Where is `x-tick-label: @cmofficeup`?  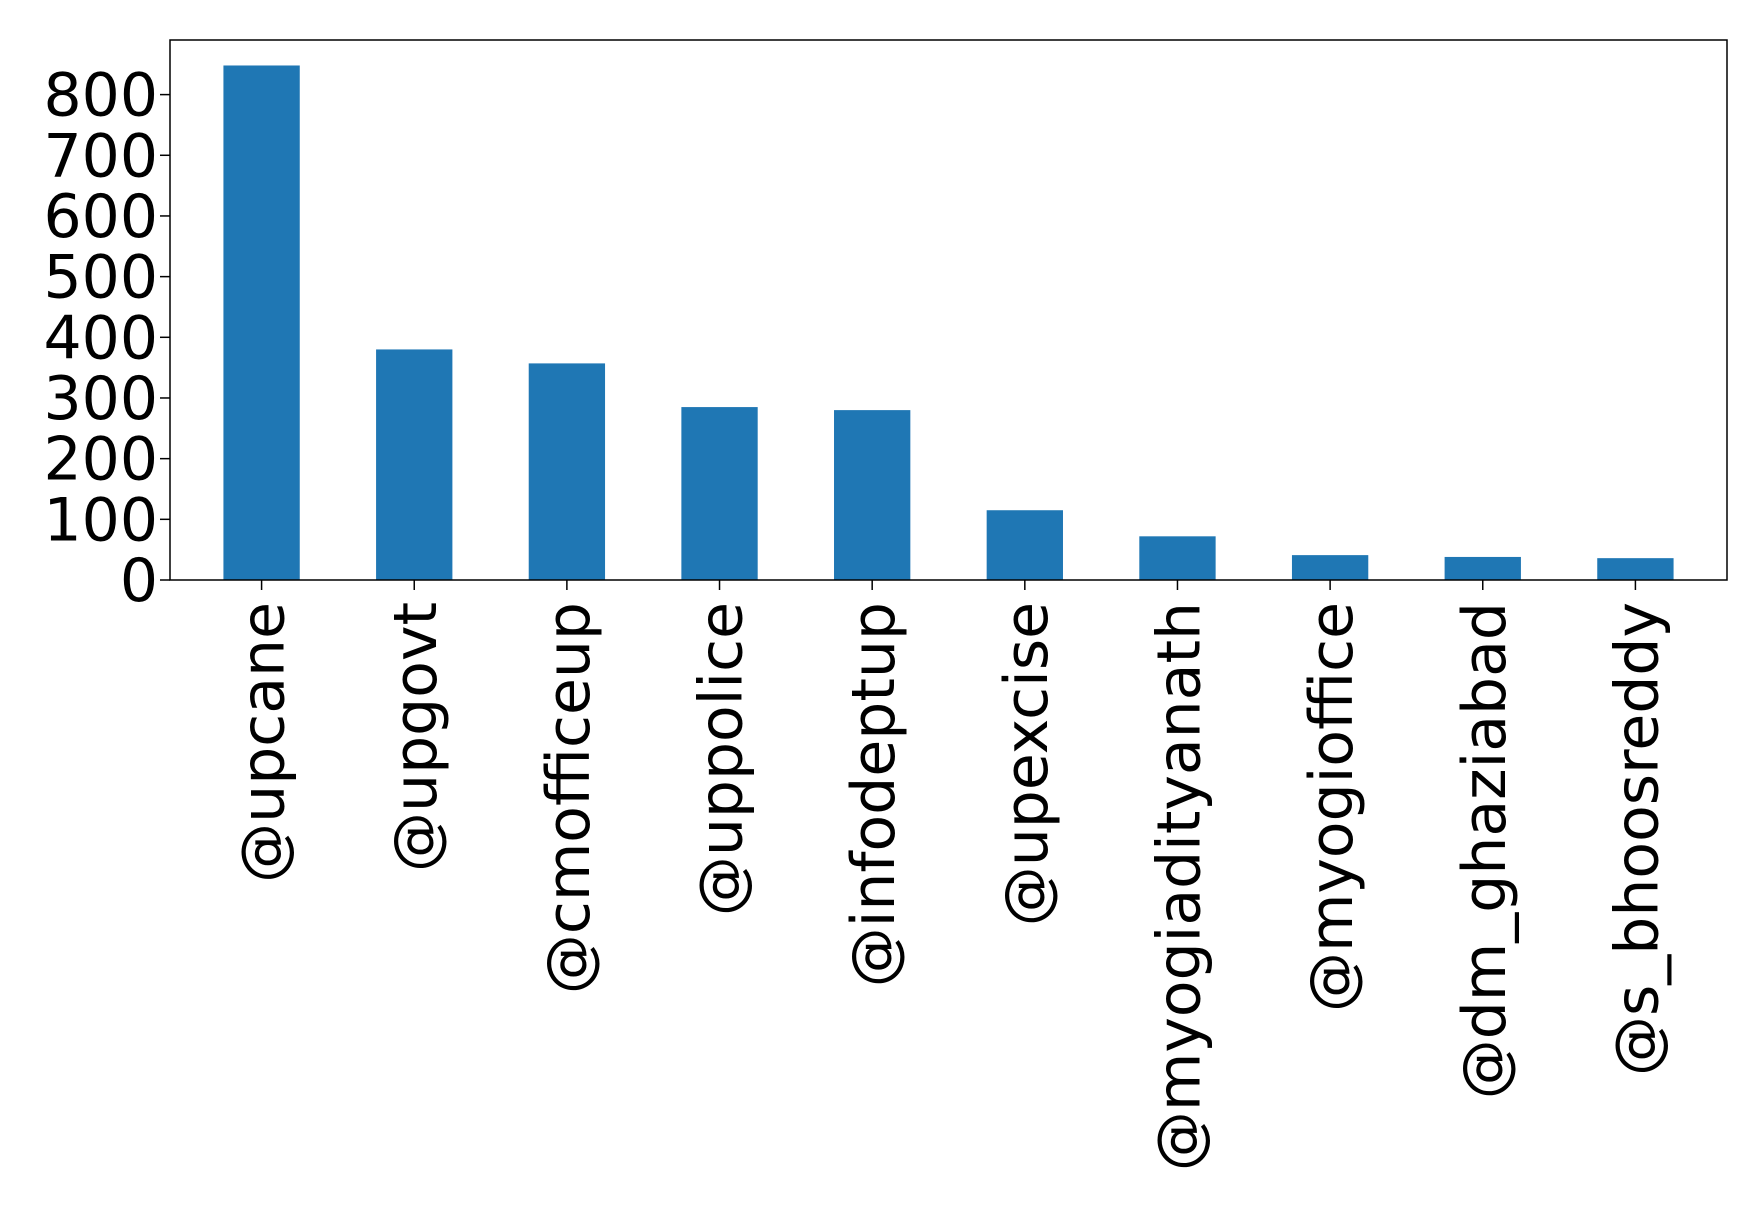 x-tick-label: @cmofficeup is located at coordinates (569, 798).